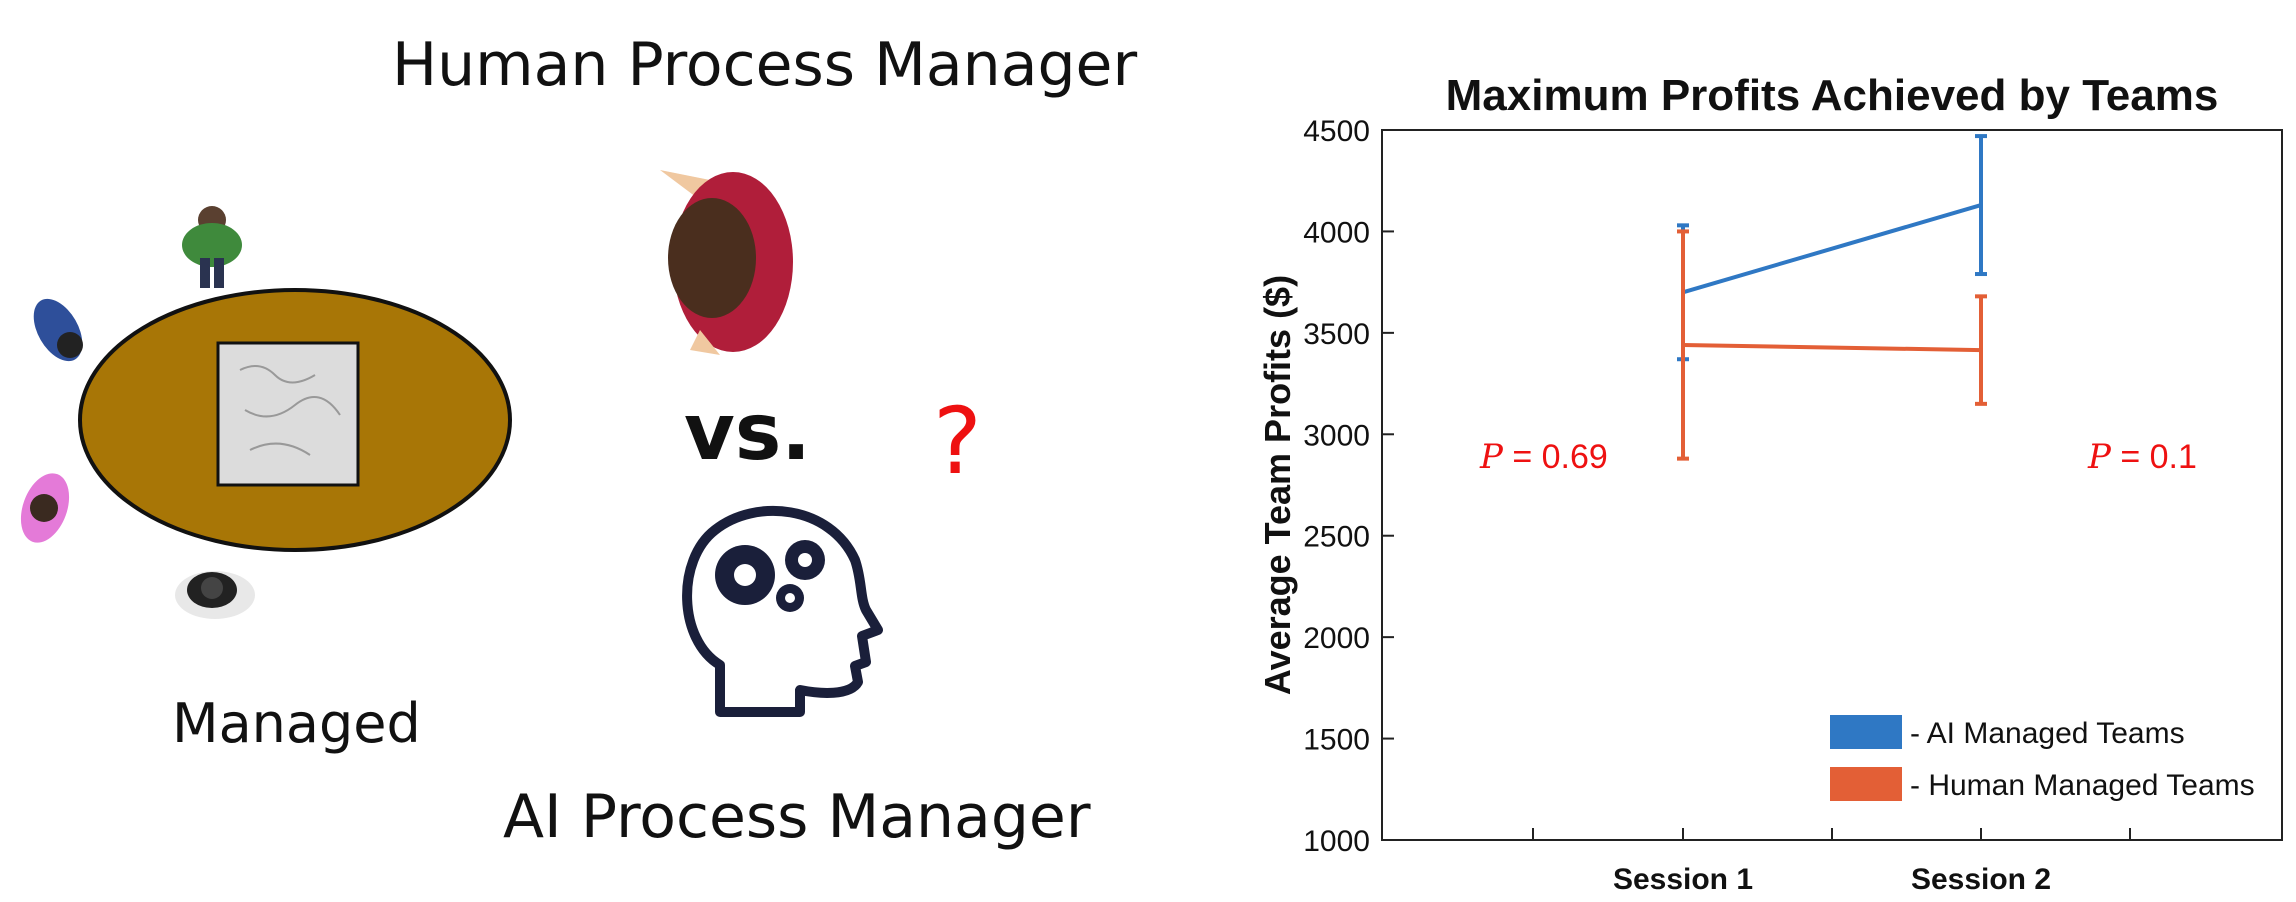 The width and height of the screenshot is (2296, 902). Describe the element at coordinates (295, 420) in the screenshot. I see `meeting-table-icon` at that location.